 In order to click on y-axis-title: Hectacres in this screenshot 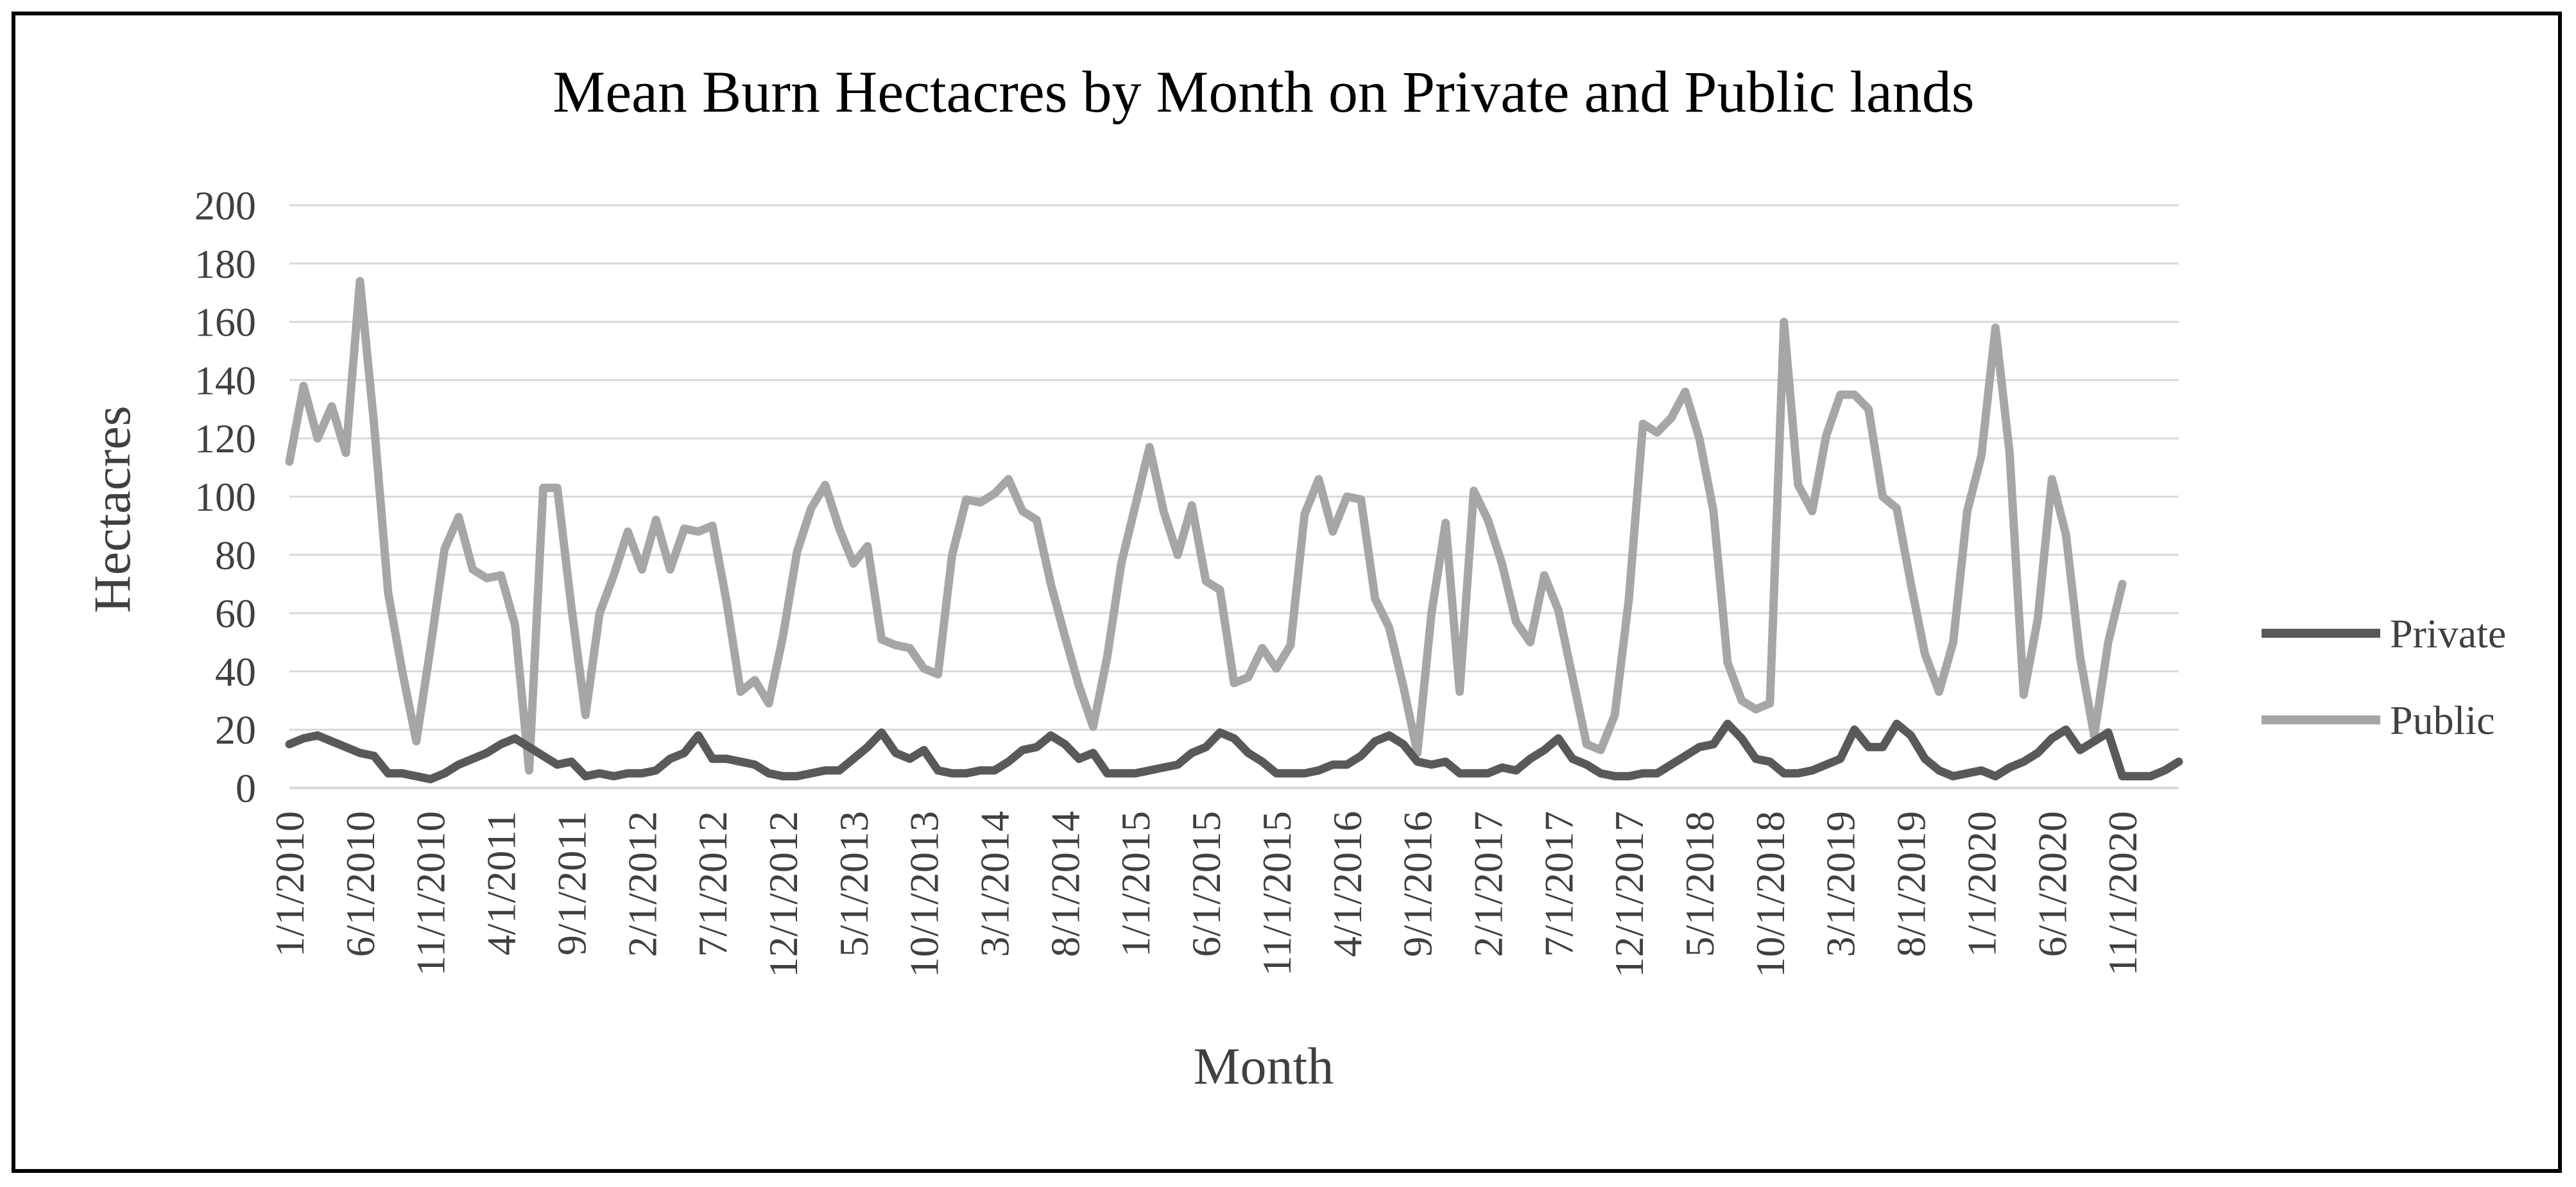, I will do `click(112, 510)`.